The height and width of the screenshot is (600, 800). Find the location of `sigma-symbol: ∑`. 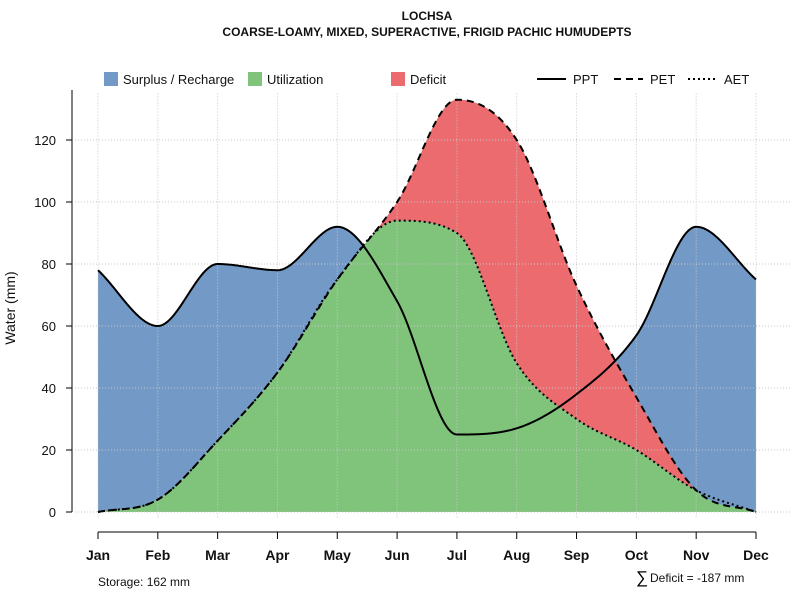

sigma-symbol: ∑ is located at coordinates (642, 577).